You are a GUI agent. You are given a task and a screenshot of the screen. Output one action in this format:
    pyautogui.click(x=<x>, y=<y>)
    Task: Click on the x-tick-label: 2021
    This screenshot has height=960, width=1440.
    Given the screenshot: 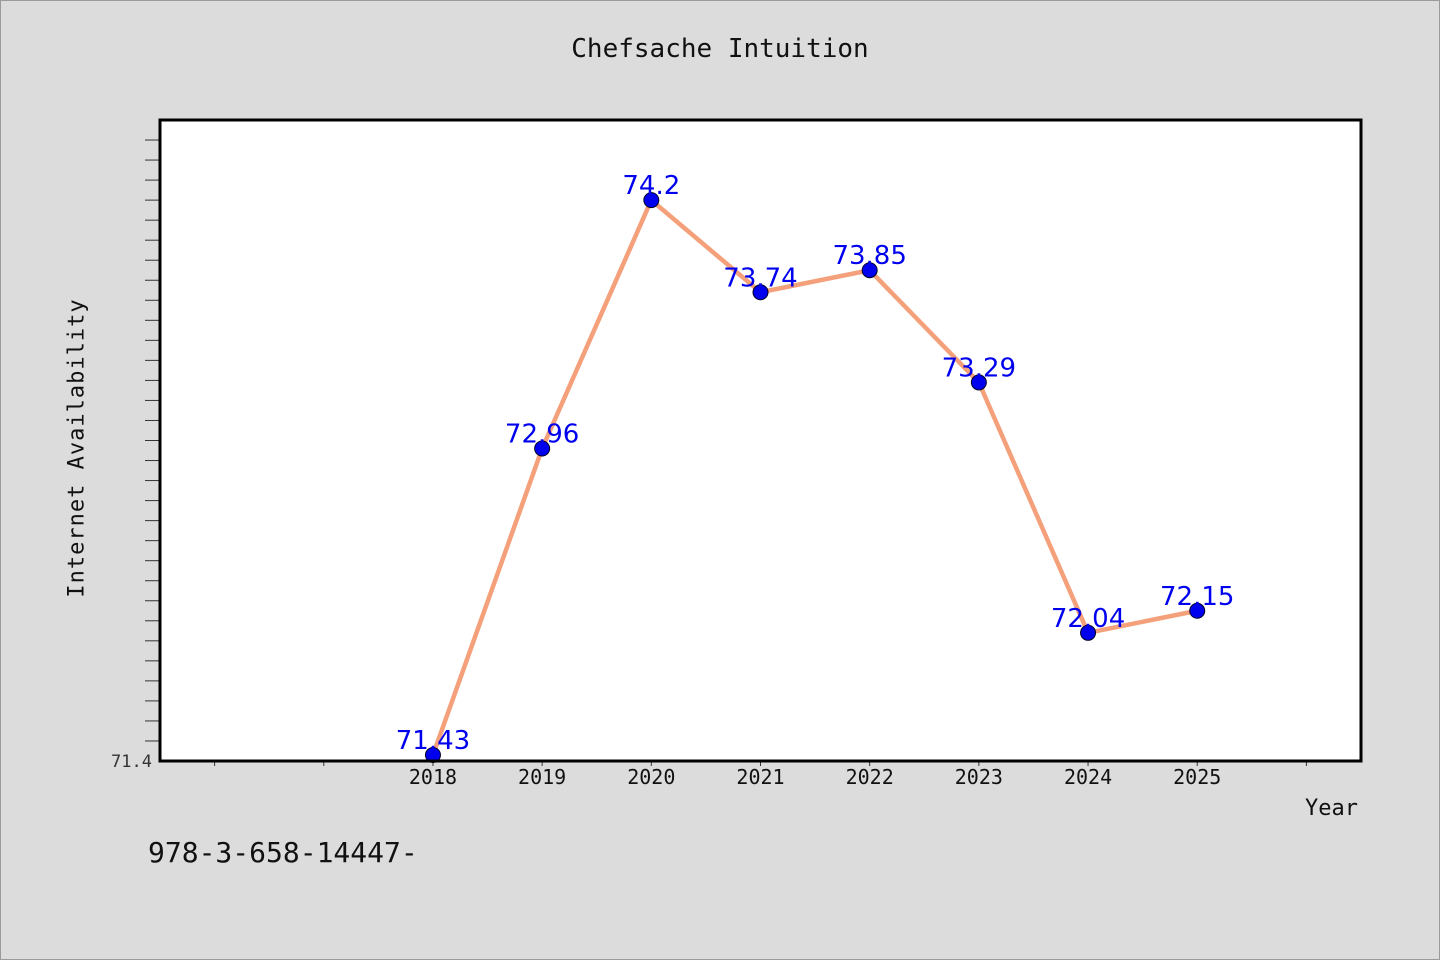 What is the action you would take?
    pyautogui.click(x=760, y=777)
    